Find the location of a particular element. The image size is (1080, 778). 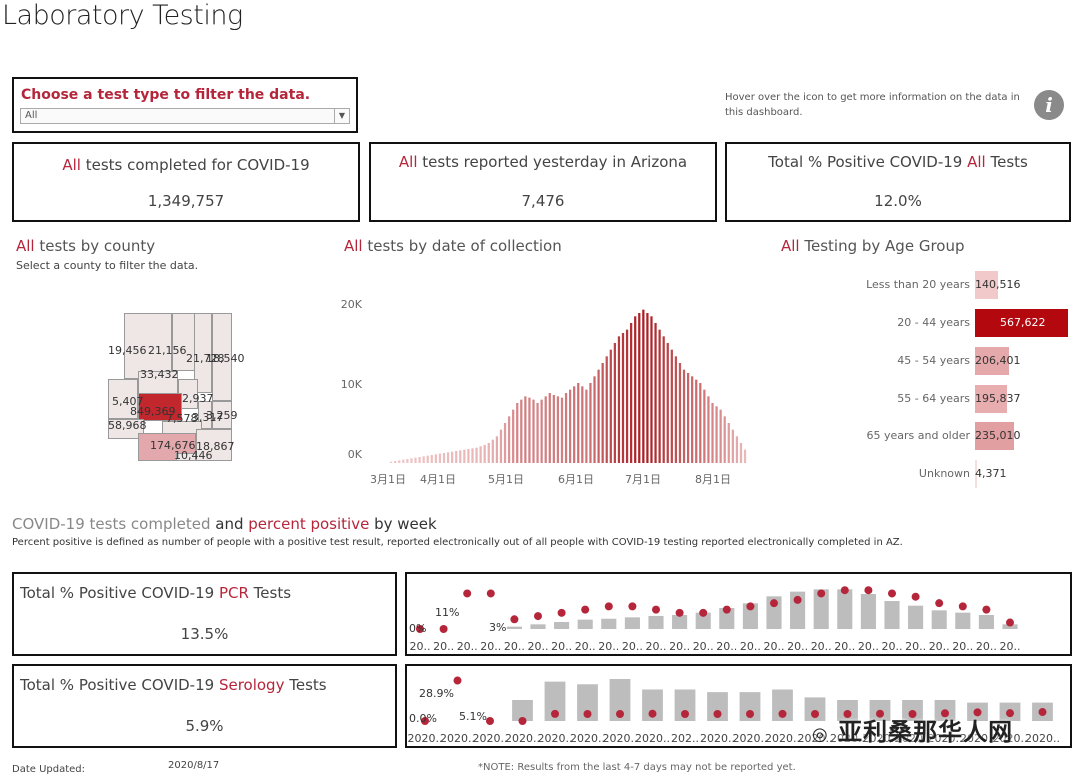

county-maricopa is located at coordinates (160, 407).